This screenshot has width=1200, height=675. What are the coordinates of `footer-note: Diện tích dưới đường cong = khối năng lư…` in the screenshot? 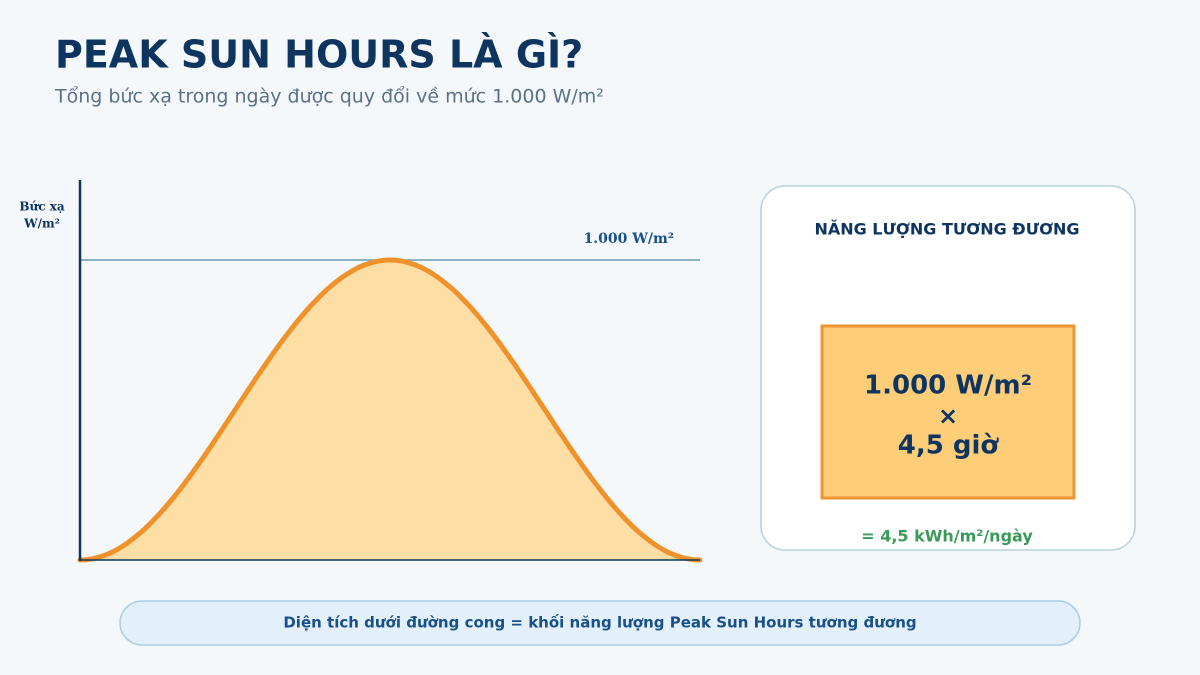 It's located at (599, 622).